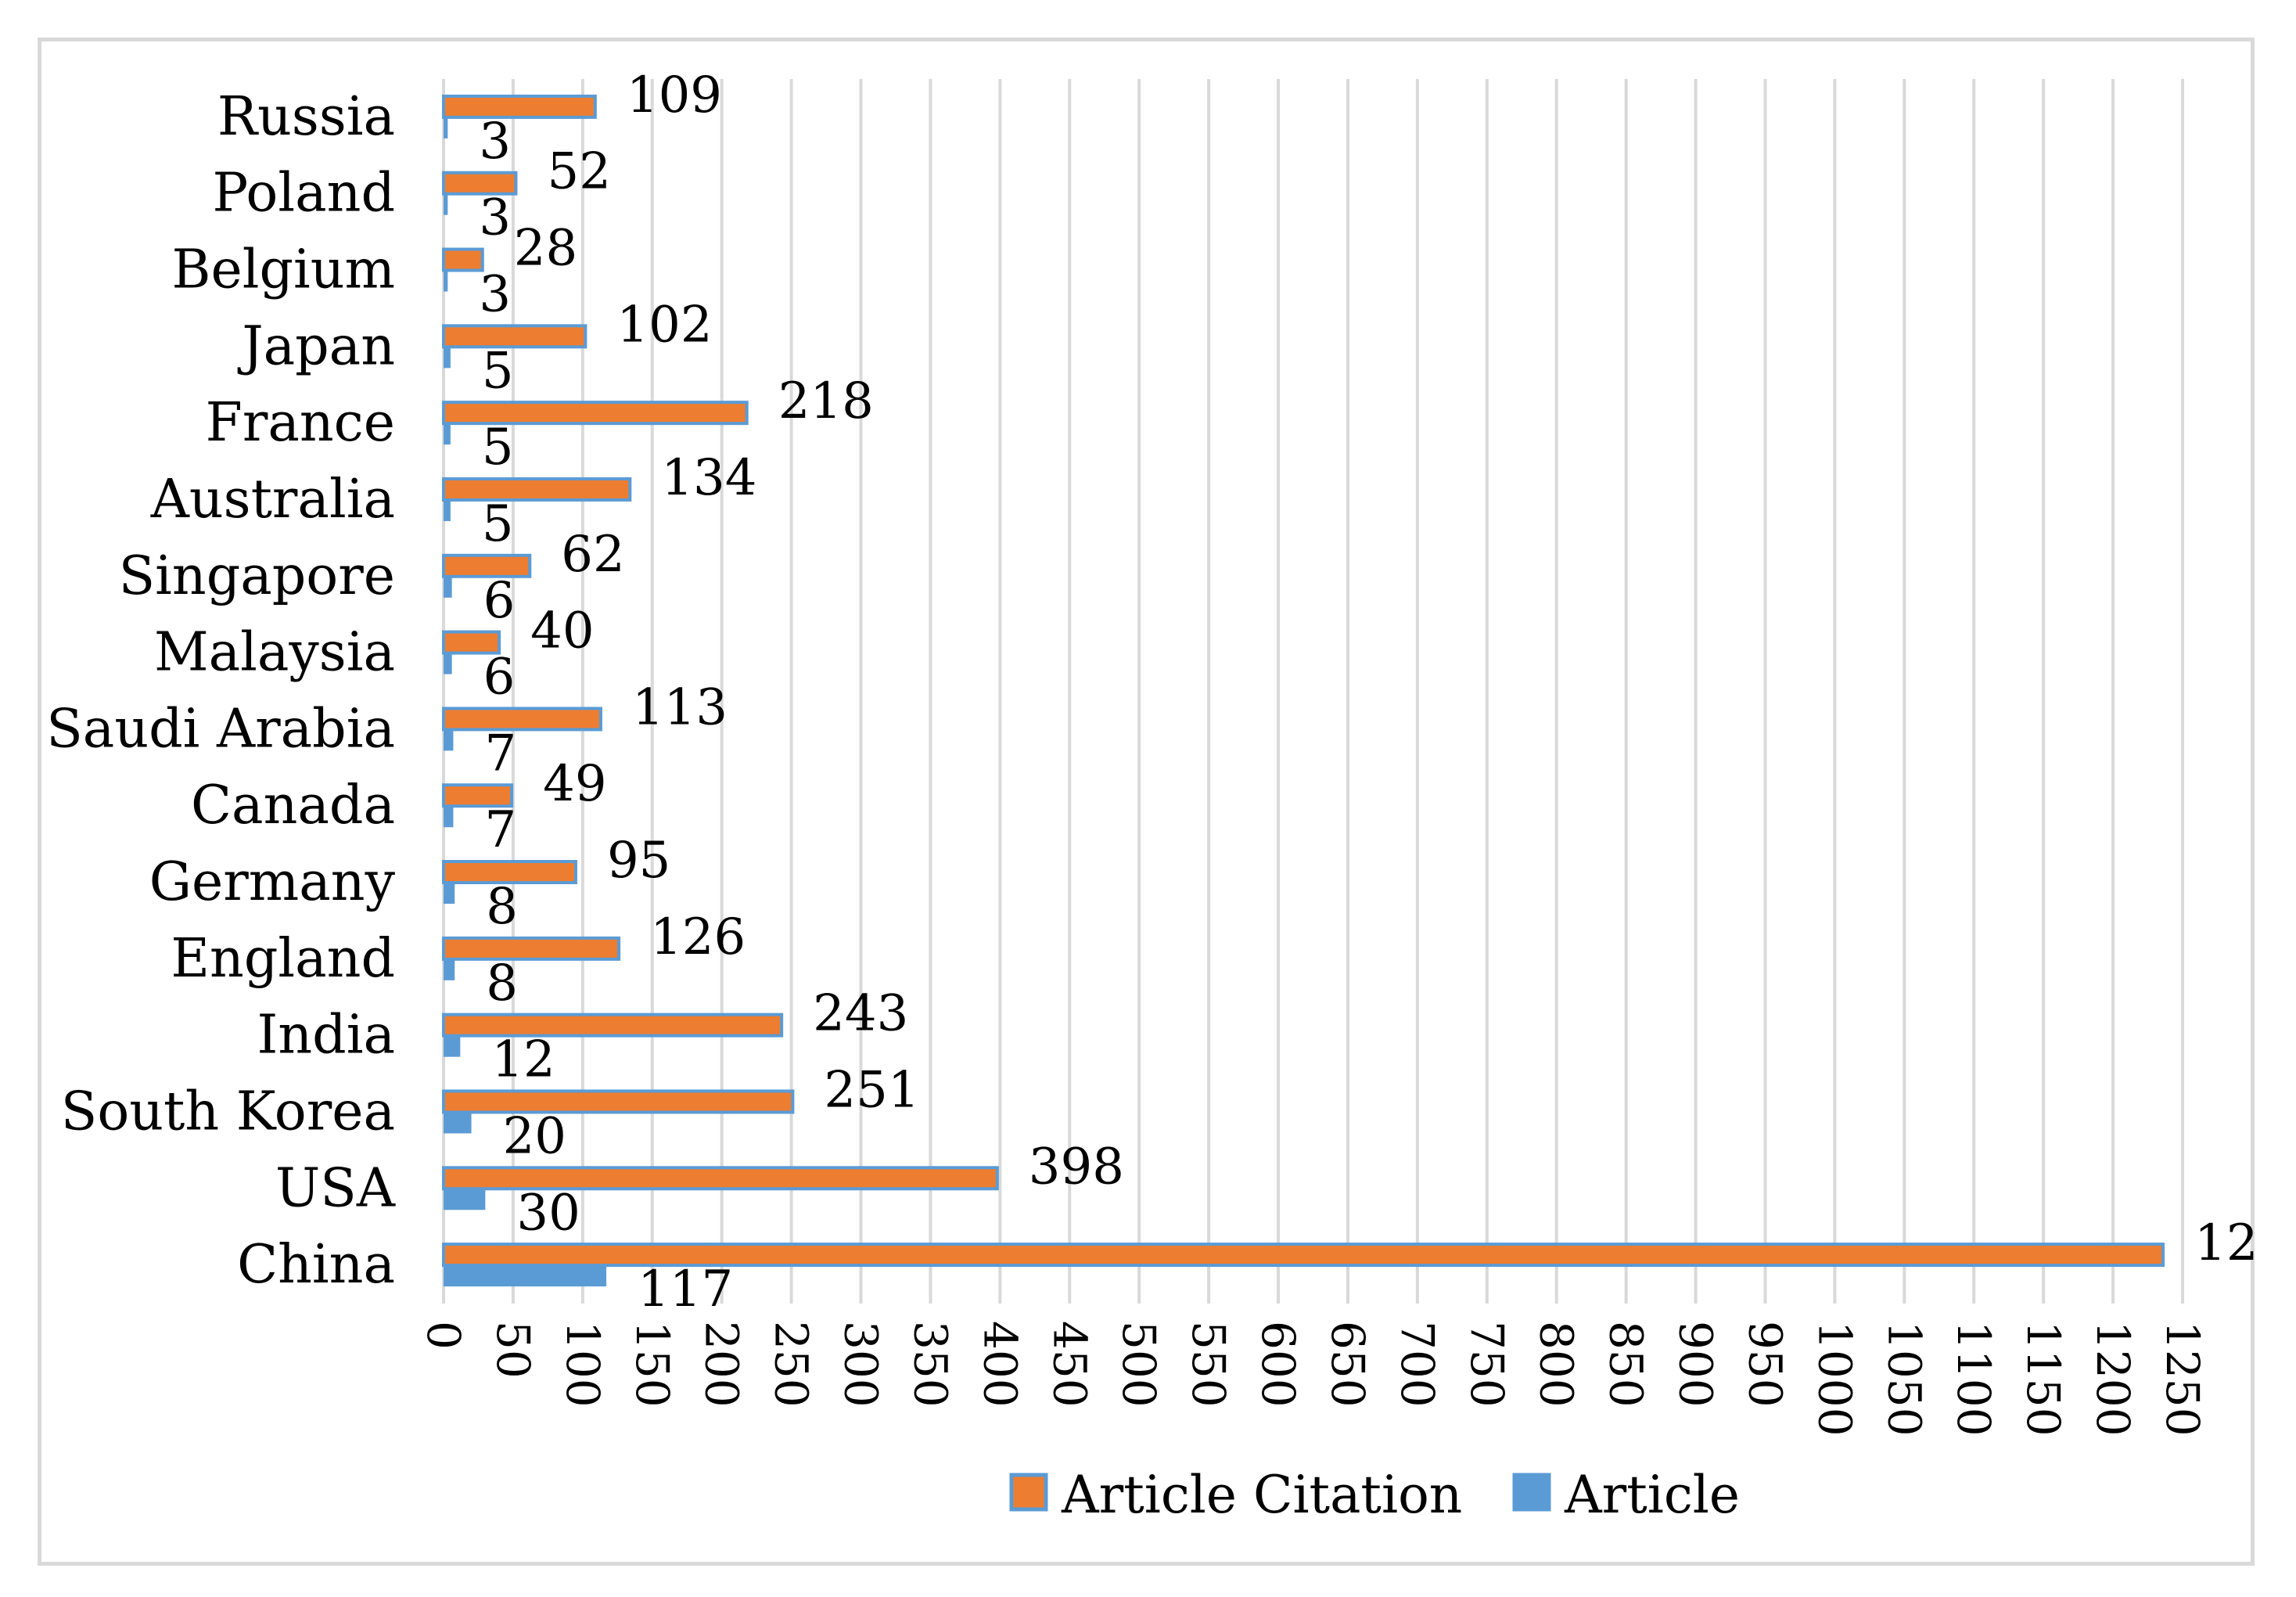 This screenshot has width=2296, height=1597. What do you see at coordinates (500, 753) in the screenshot?
I see `data-label-article-saudi-arabia: 7` at bounding box center [500, 753].